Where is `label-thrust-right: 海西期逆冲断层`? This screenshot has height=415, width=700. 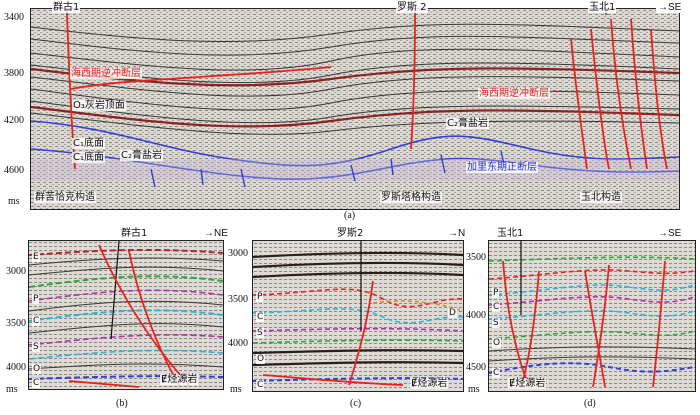
label-thrust-right: 海西期逆冲断层 is located at coordinates (514, 93).